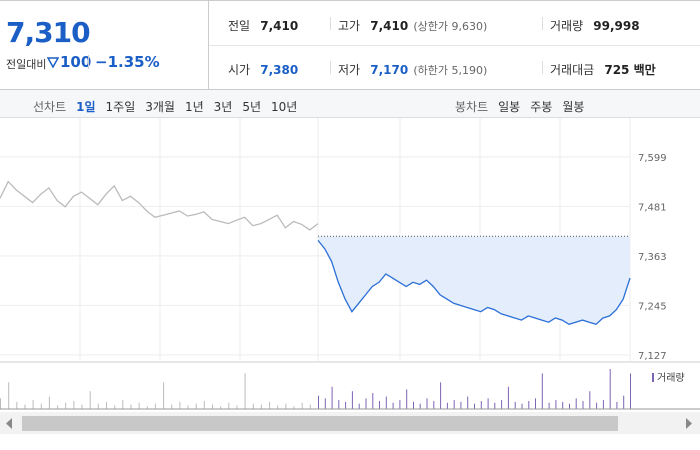  Describe the element at coordinates (450, 26) in the screenshot. I see `info-note: (상한가 9,630)` at that location.